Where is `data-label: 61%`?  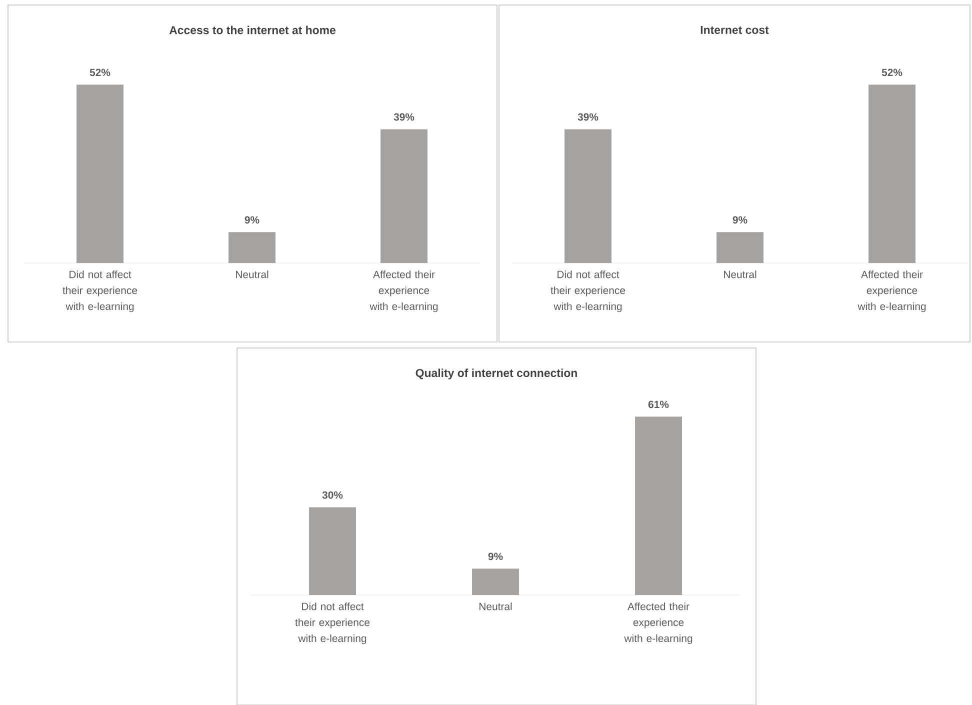 data-label: 61% is located at coordinates (658, 404).